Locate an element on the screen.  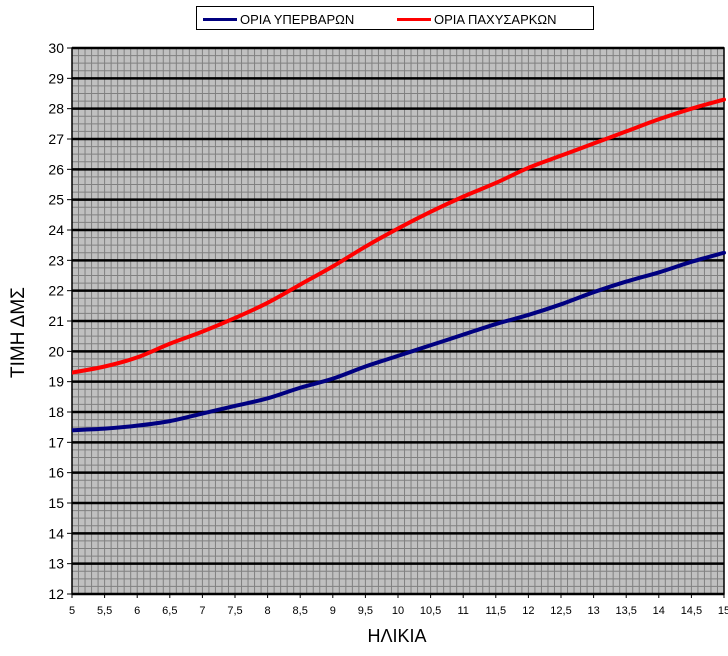
y-tick-label: 23 is located at coordinates (56, 260).